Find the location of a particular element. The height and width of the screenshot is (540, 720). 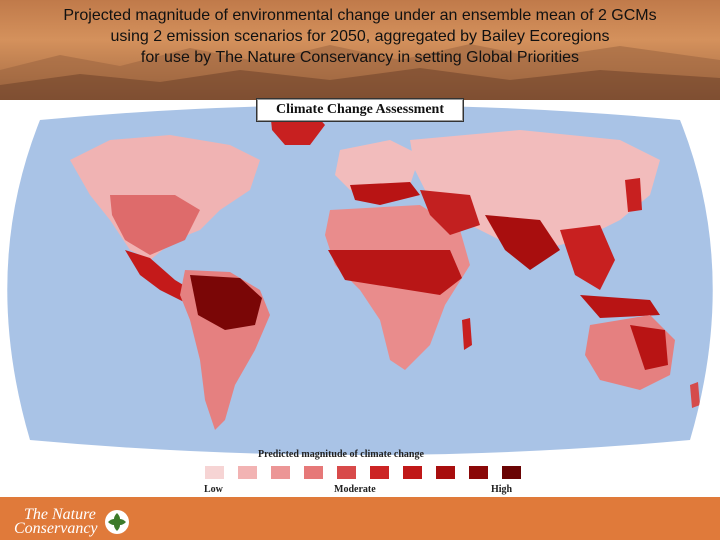

legend-high-label: High is located at coordinates (502, 489).